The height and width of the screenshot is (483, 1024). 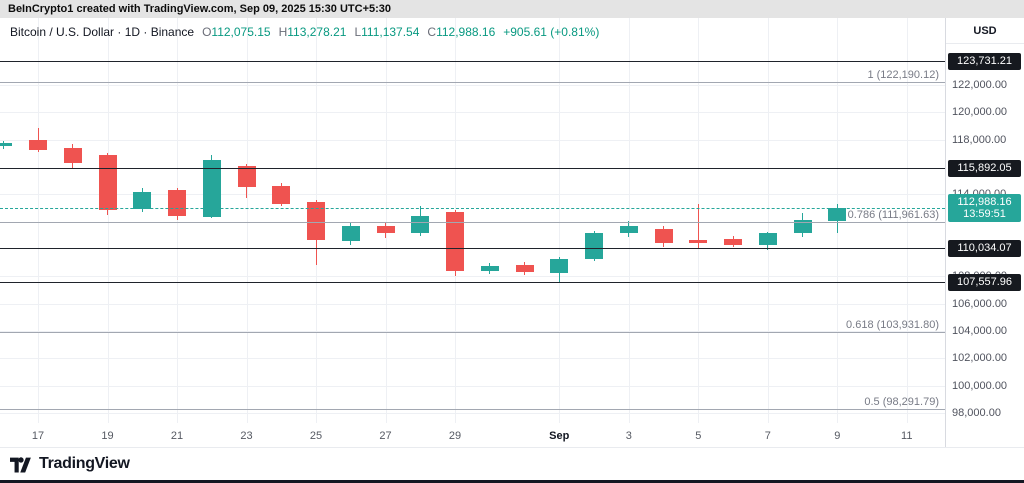 I want to click on time-axis-label: 29, so click(x=455, y=436).